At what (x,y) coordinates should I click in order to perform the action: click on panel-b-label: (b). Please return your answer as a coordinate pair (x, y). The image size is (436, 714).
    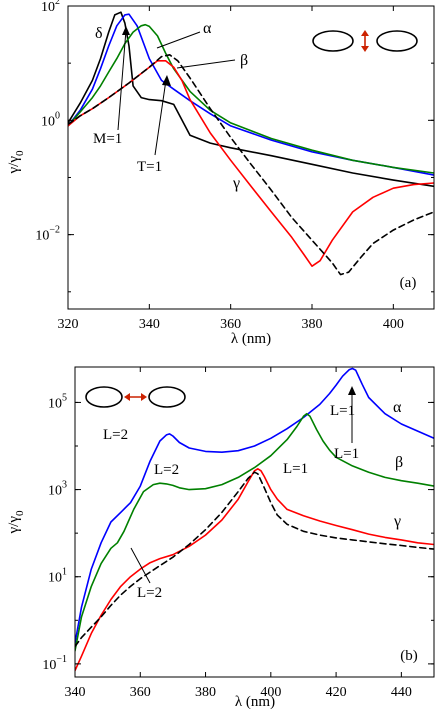
    Looking at the image, I should click on (409, 656).